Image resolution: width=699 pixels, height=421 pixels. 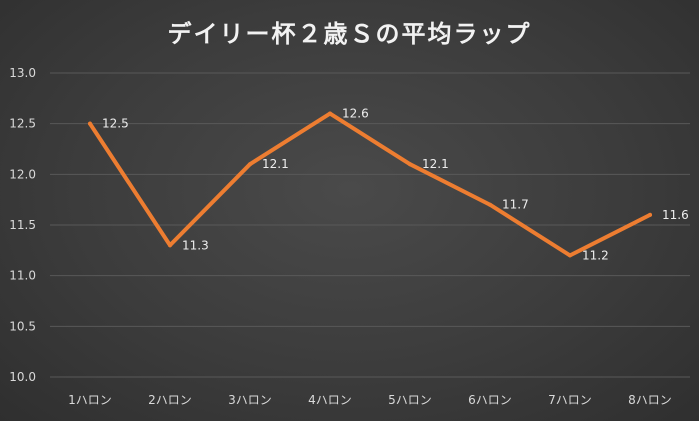 I want to click on y-tick-label: 11.5, so click(x=22, y=225).